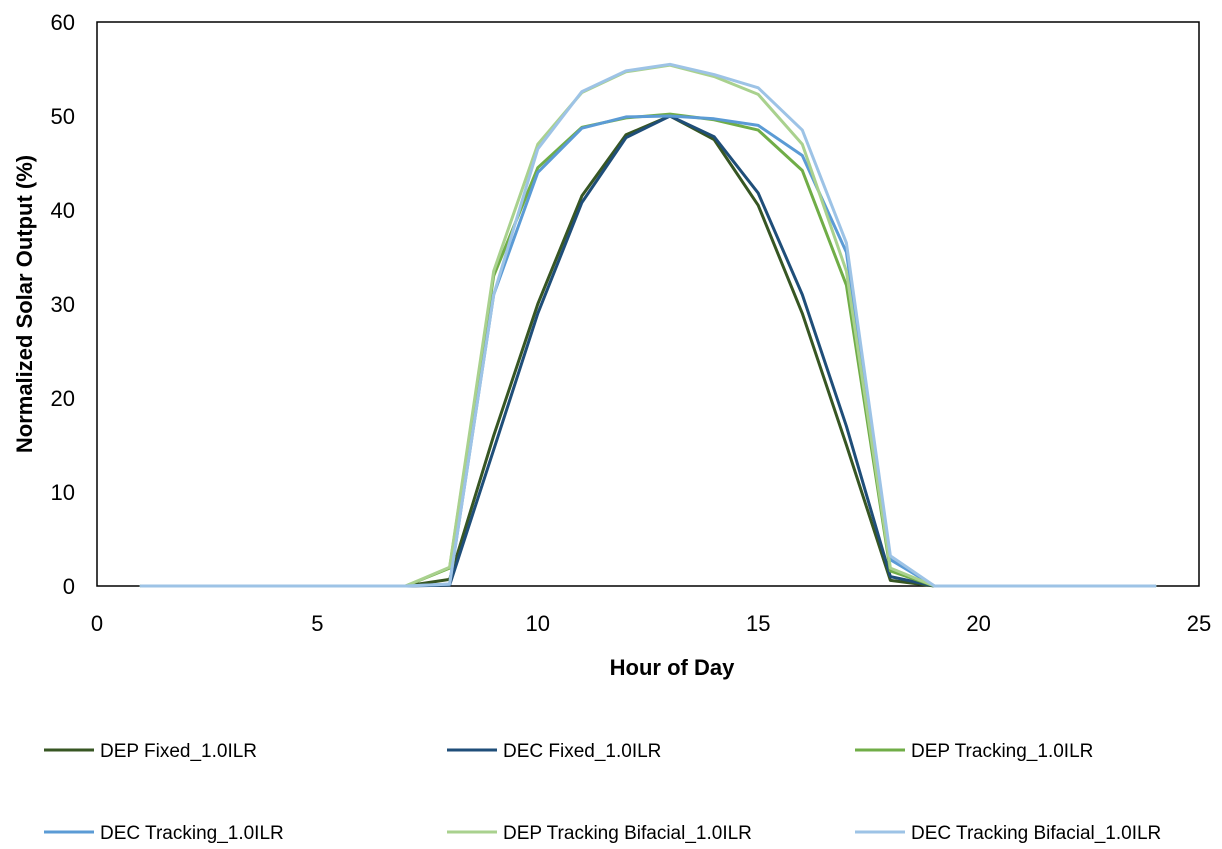 This screenshot has width=1222, height=849. What do you see at coordinates (69, 586) in the screenshot?
I see `y-tick-label: 0` at bounding box center [69, 586].